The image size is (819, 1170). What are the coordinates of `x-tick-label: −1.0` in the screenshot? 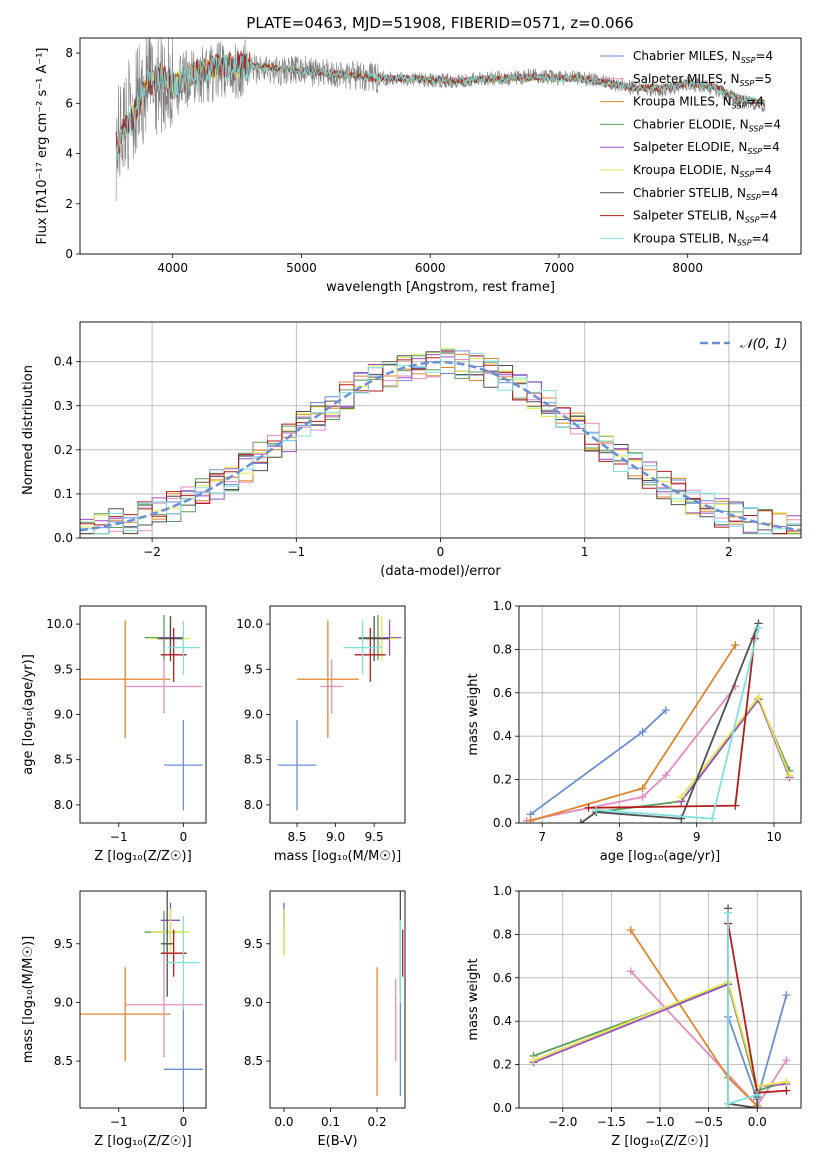 It's located at (659, 1122).